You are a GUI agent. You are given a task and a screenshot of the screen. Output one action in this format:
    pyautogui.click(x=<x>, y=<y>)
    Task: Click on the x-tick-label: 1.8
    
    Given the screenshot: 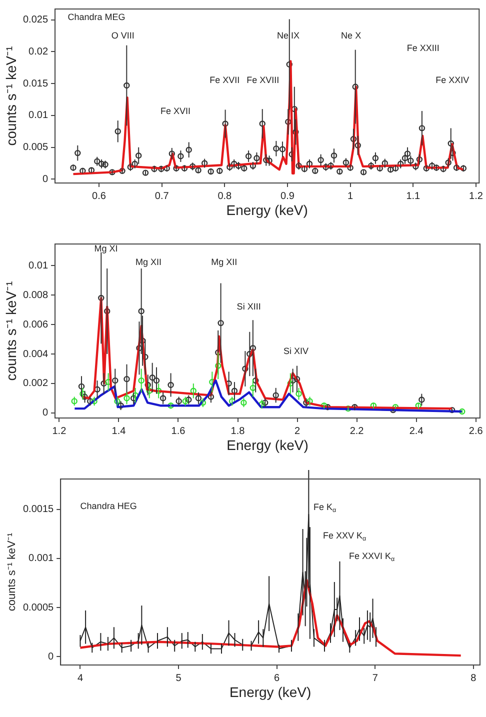 What is the action you would take?
    pyautogui.click(x=238, y=431)
    